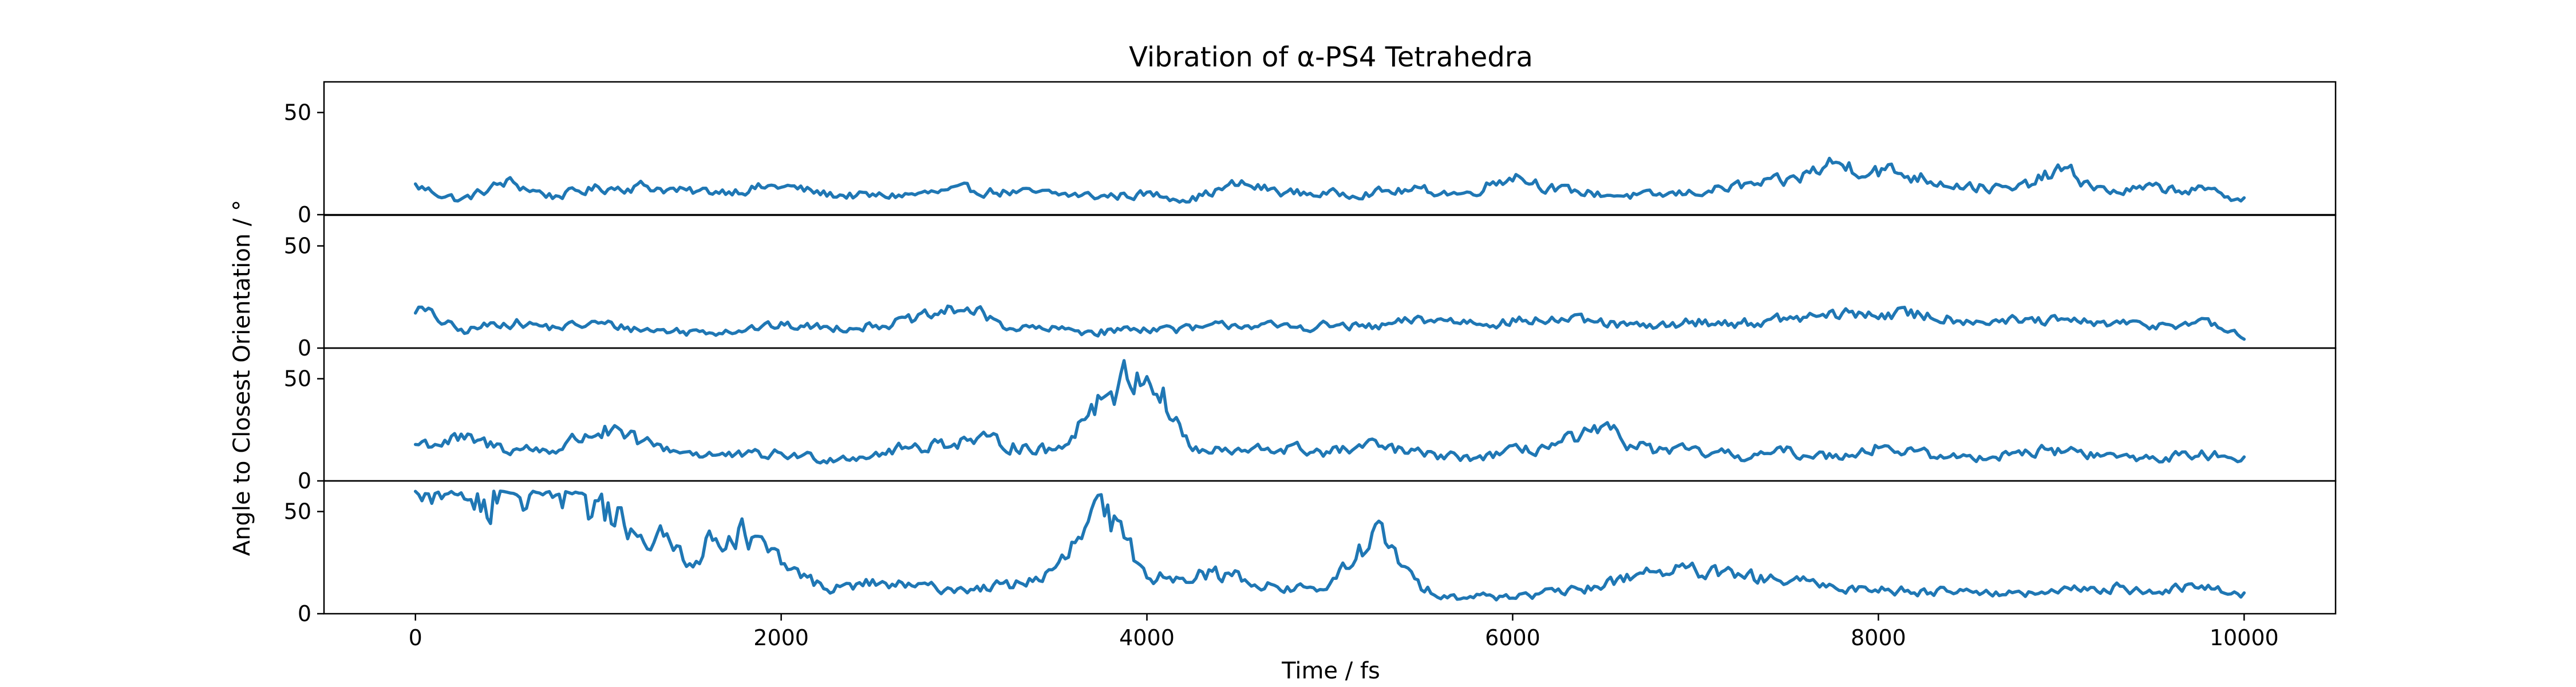 The height and width of the screenshot is (687, 2576). What do you see at coordinates (1878, 638) in the screenshot?
I see `x-tick-label: 8000` at bounding box center [1878, 638].